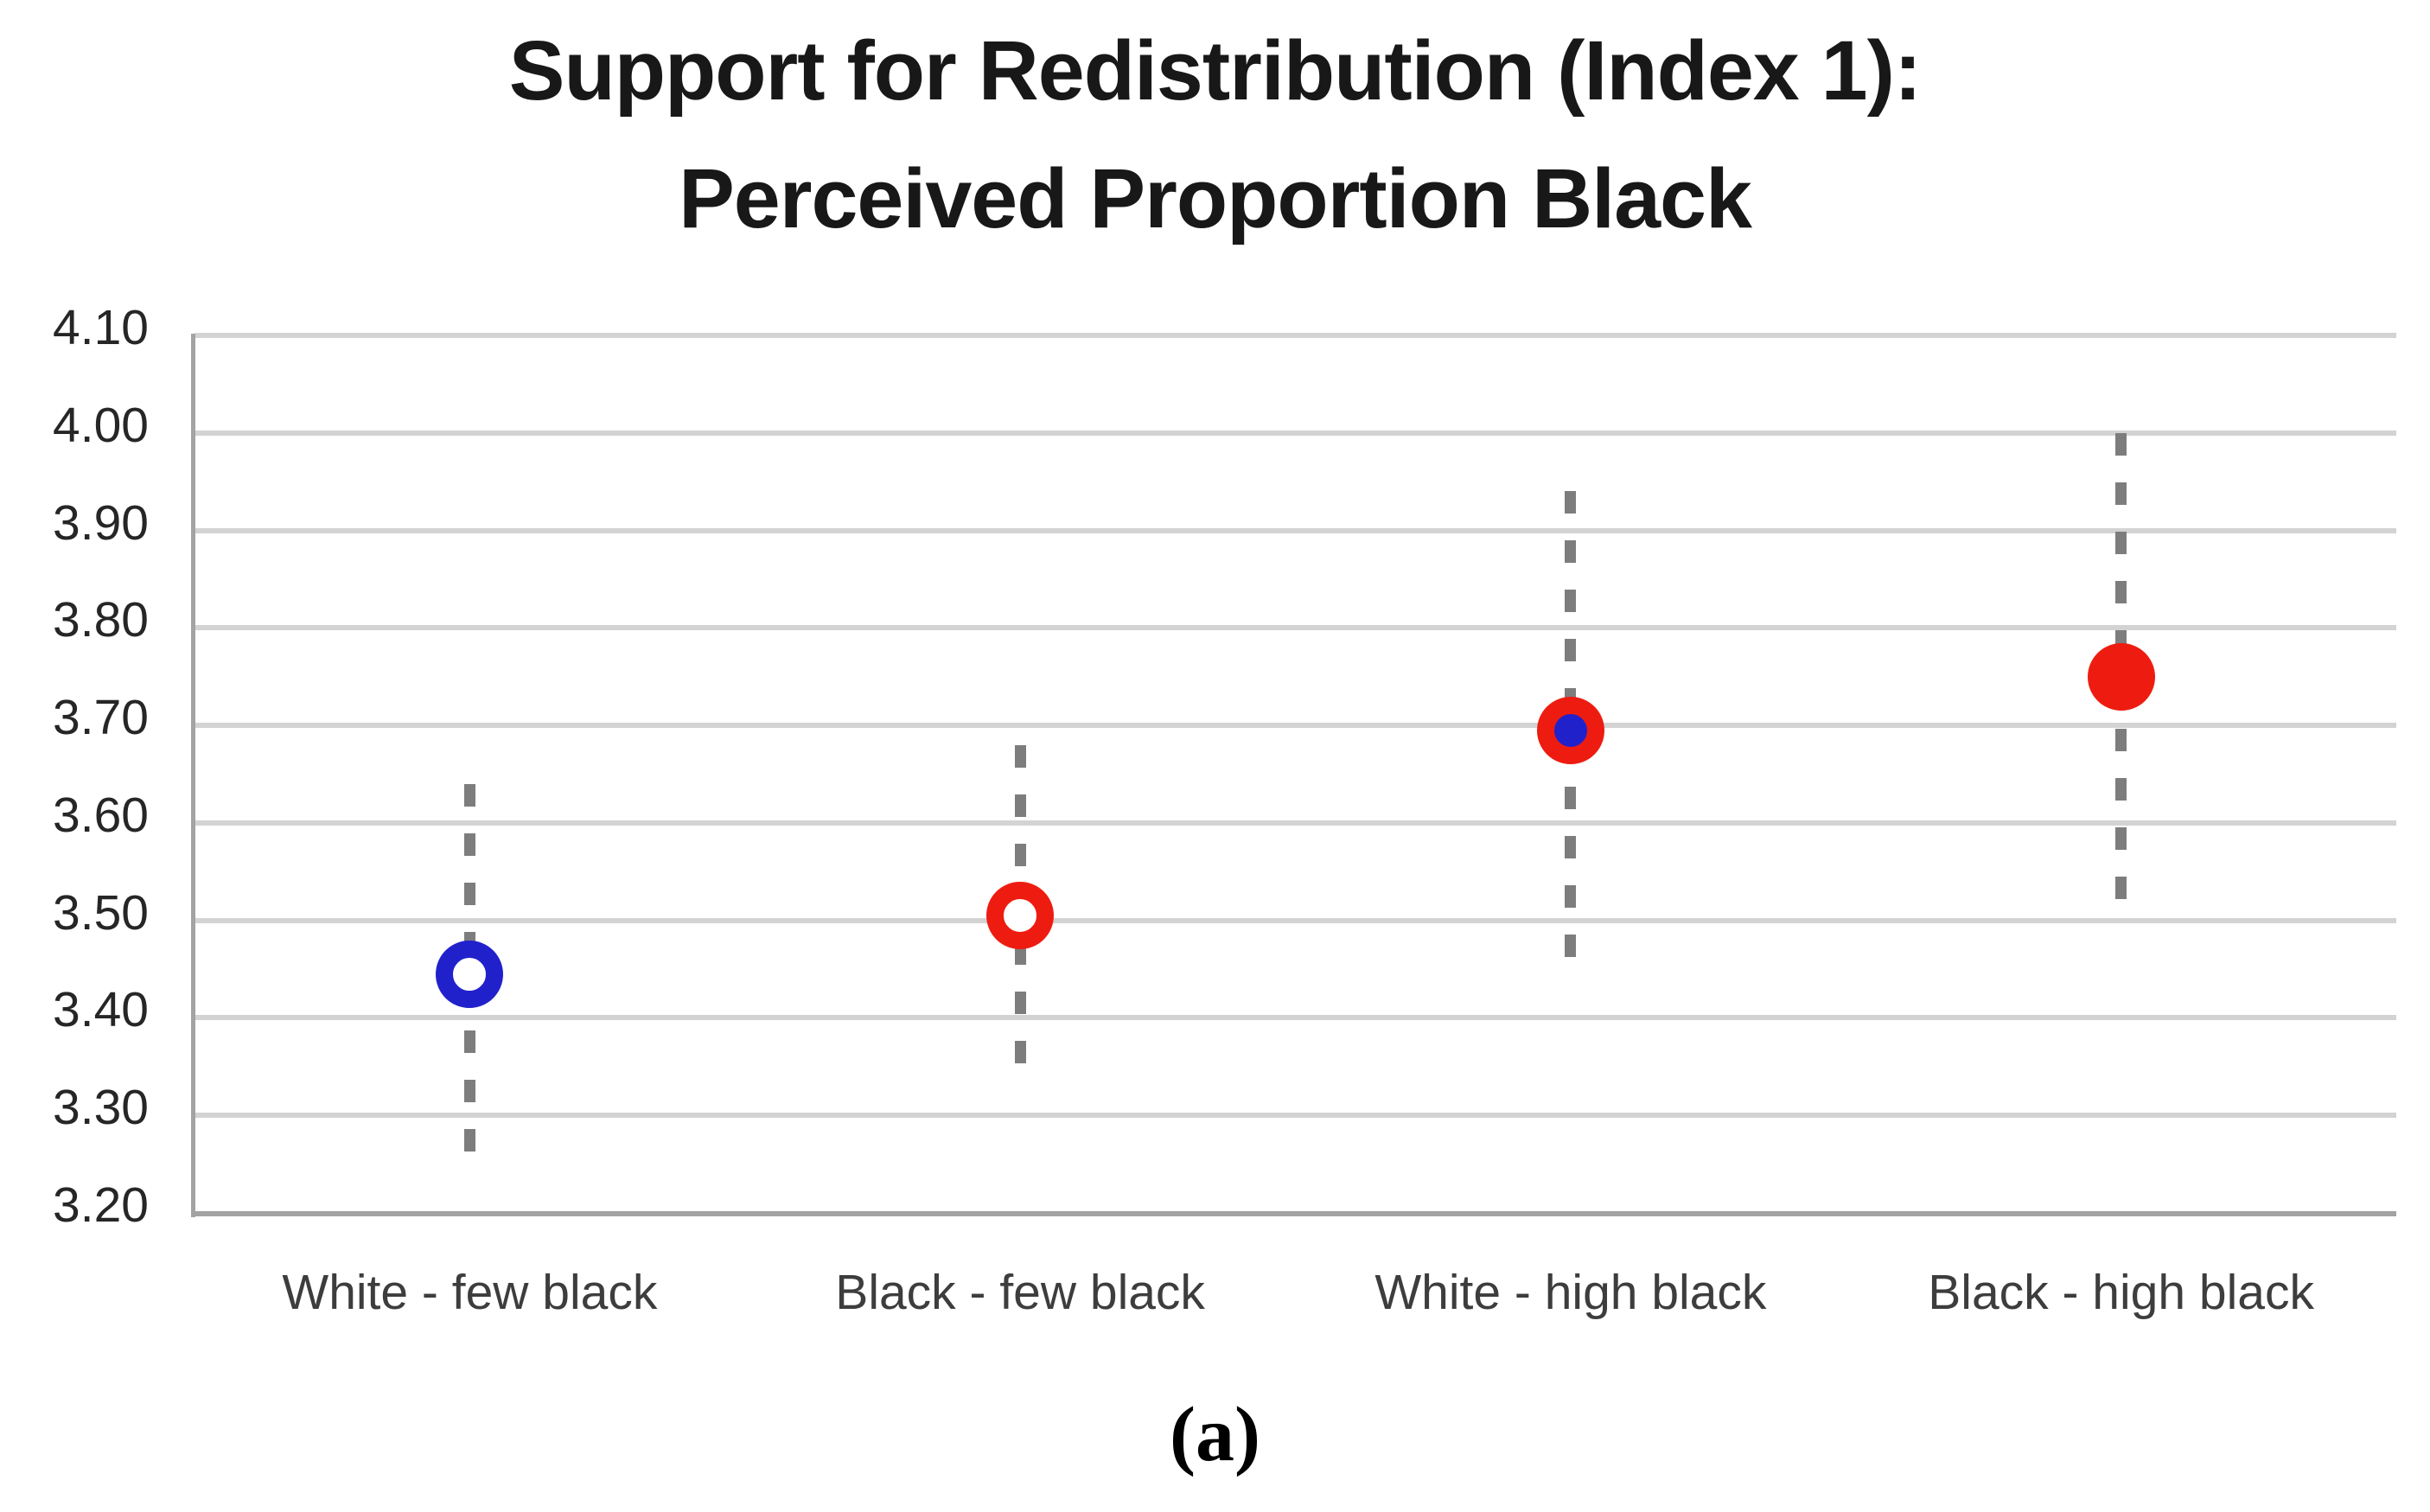 The width and height of the screenshot is (2430, 1512). Describe the element at coordinates (1570, 1293) in the screenshot. I see `x-category-label: White - high black` at that location.